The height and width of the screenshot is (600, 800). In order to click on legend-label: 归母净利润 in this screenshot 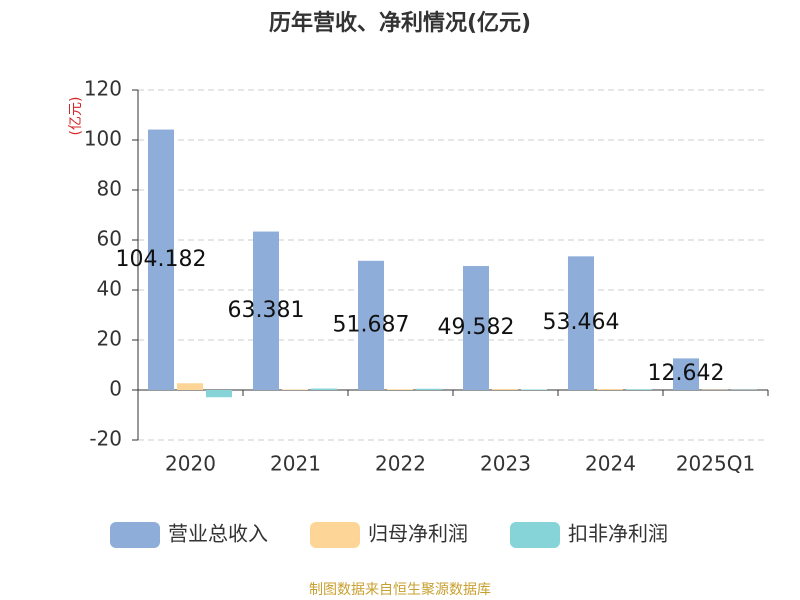, I will do `click(418, 534)`.